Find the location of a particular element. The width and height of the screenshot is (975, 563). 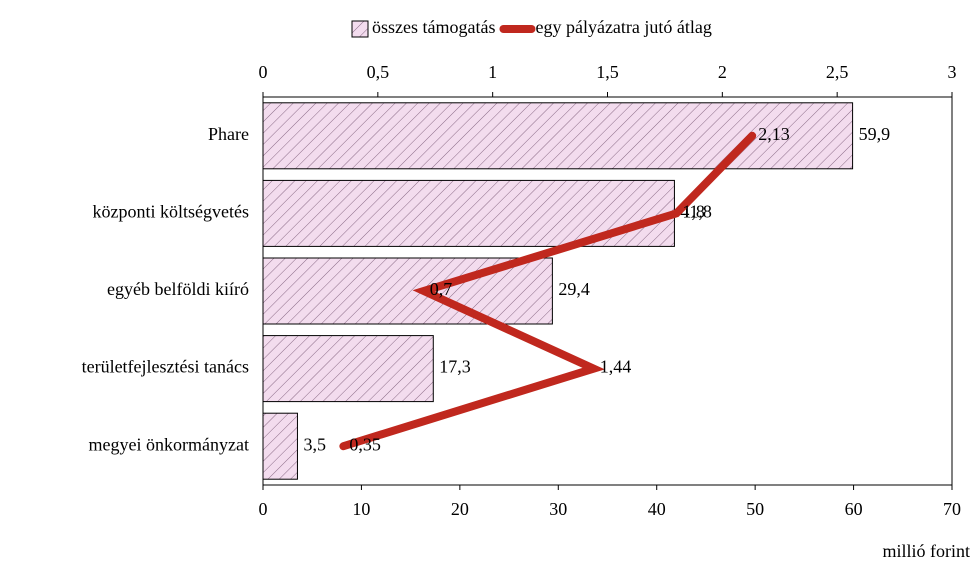

bar-value-label: 29,4 is located at coordinates (574, 289).